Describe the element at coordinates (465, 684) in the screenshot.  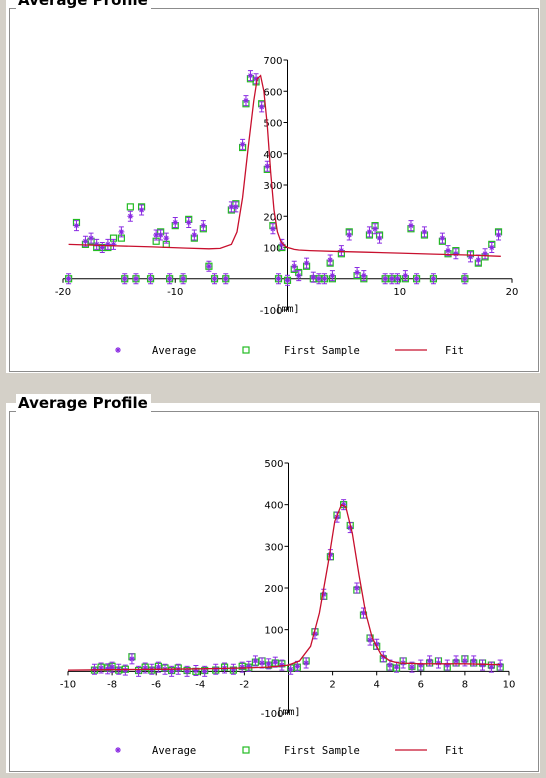
I see `x-tick-label: 8` at that location.